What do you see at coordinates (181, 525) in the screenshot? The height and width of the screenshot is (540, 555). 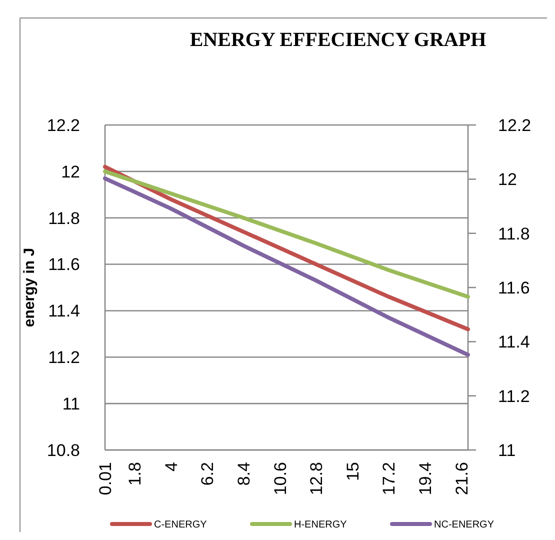 I see `legend-label: C-ENERGY` at bounding box center [181, 525].